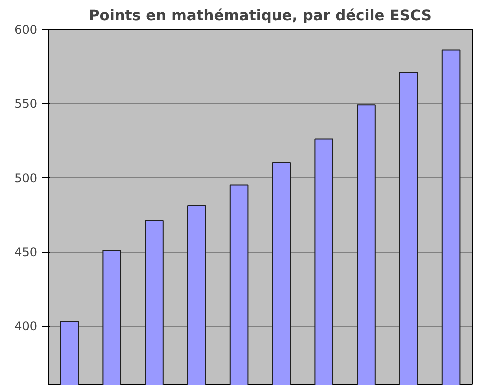  I want to click on y-tick-label: 450, so click(26, 253).